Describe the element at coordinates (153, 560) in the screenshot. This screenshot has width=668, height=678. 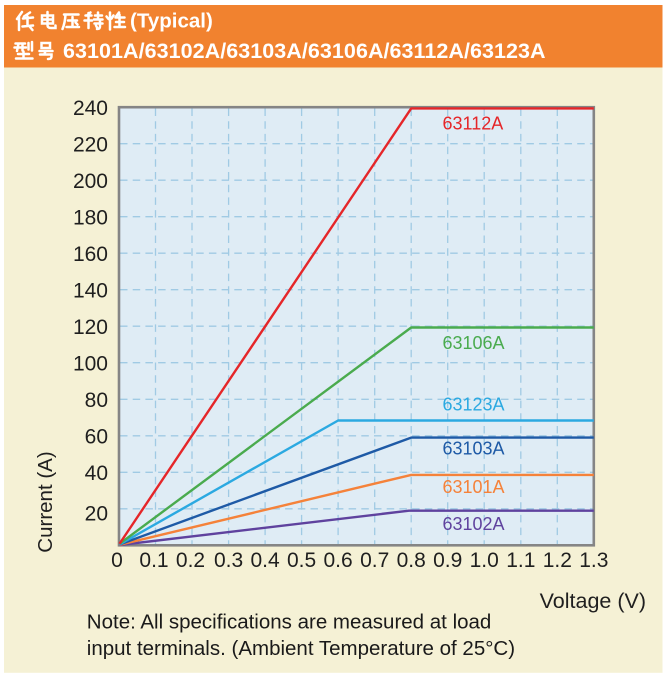
I see `svg-text: 0.1` at that location.